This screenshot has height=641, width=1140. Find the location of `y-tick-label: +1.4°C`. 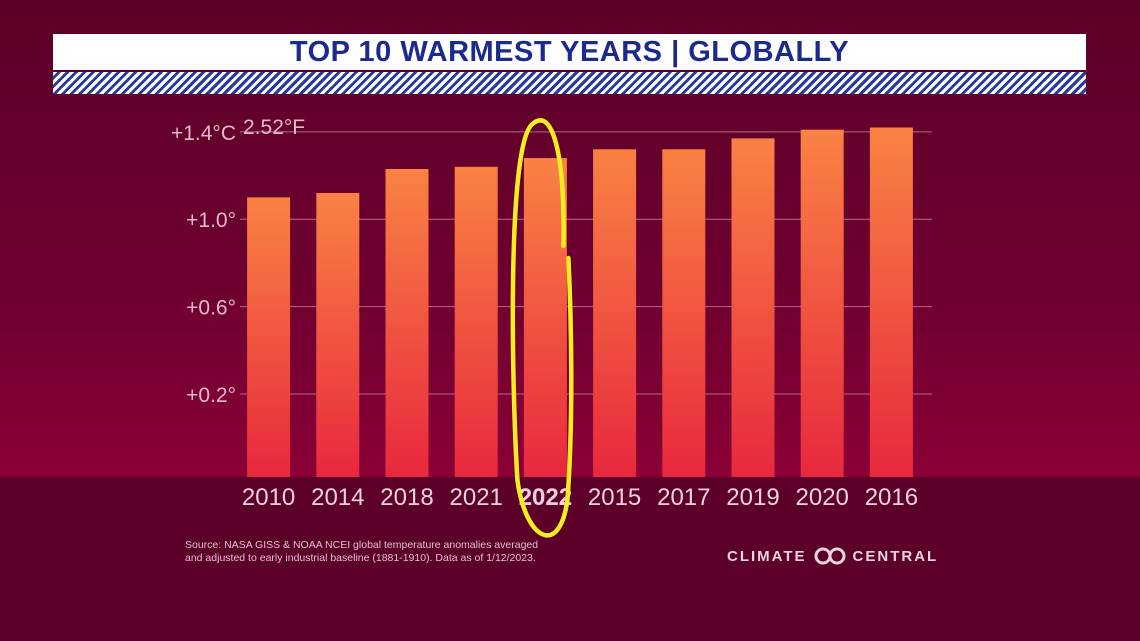

y-tick-label: +1.4°C is located at coordinates (203, 133).